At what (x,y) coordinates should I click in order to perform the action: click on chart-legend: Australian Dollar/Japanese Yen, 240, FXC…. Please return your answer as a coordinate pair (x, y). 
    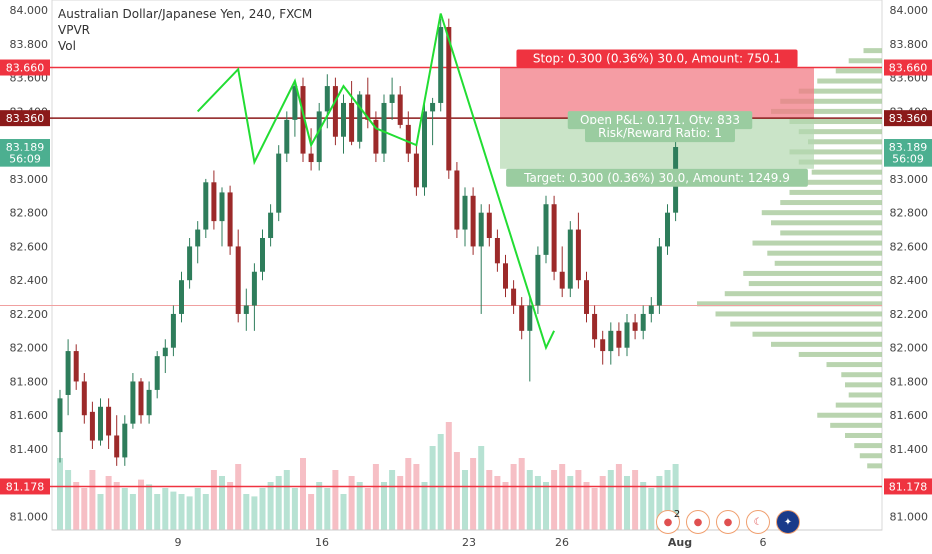
    Looking at the image, I should click on (185, 30).